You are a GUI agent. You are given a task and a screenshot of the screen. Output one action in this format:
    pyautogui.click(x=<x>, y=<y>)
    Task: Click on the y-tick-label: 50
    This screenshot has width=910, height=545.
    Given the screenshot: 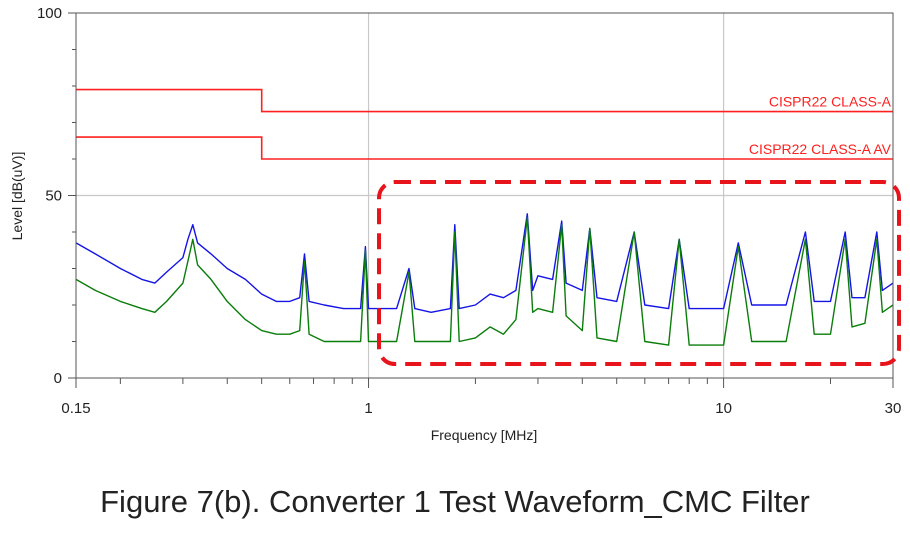 What is the action you would take?
    pyautogui.click(x=53, y=196)
    